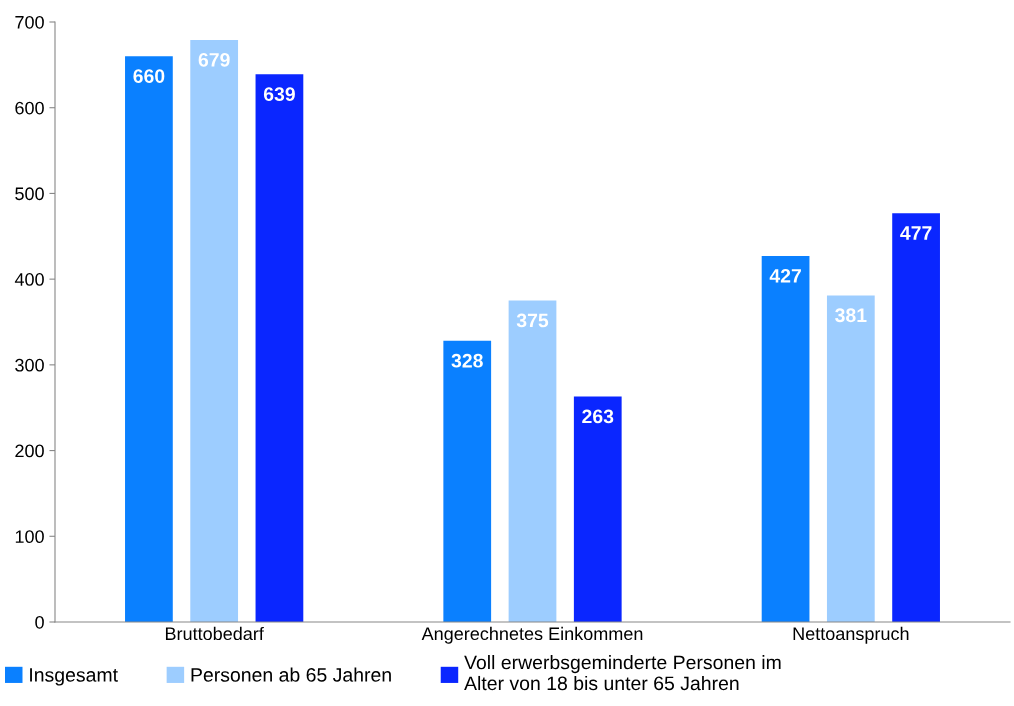 This screenshot has width=1014, height=706. What do you see at coordinates (851, 315) in the screenshot?
I see `data-label: 381` at bounding box center [851, 315].